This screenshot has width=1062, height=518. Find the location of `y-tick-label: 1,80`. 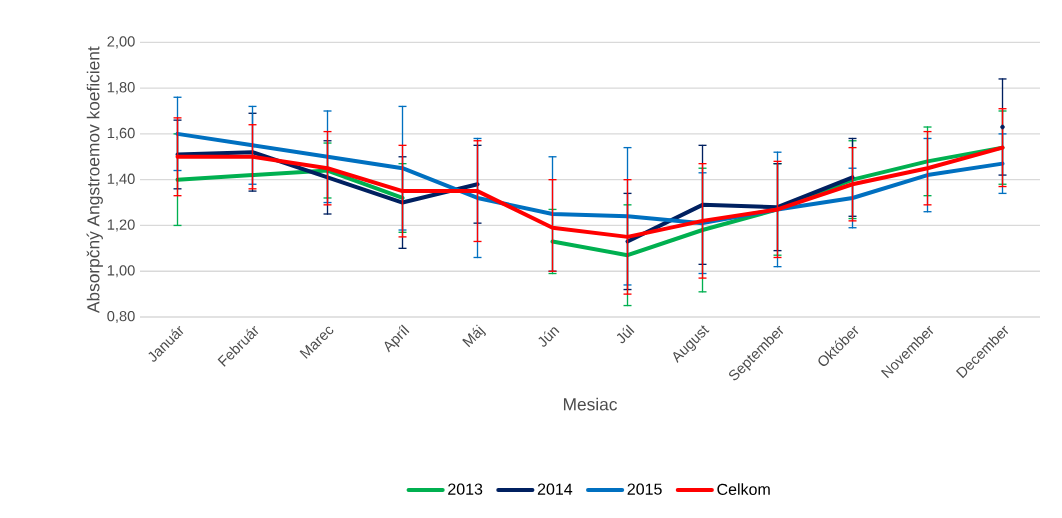

y-tick-label: 1,80 is located at coordinates (121, 88).